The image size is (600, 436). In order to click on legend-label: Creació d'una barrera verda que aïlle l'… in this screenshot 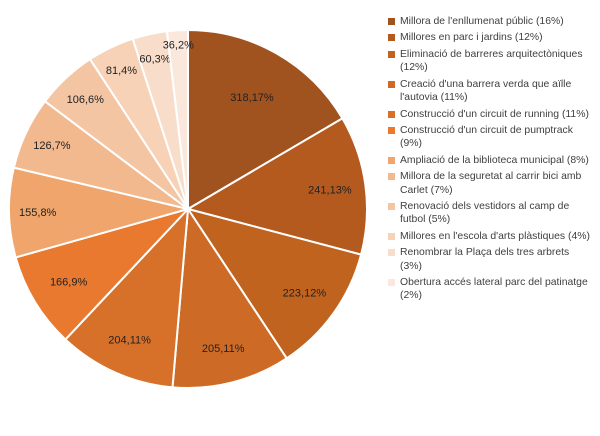, I will do `click(486, 91)`.